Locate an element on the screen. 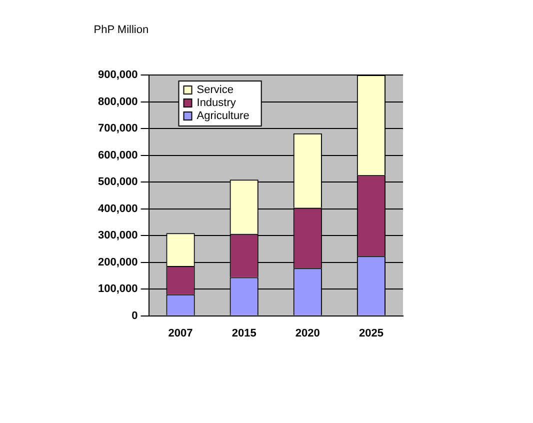 The width and height of the screenshot is (533, 423). y-tick-label: 0 is located at coordinates (135, 316).